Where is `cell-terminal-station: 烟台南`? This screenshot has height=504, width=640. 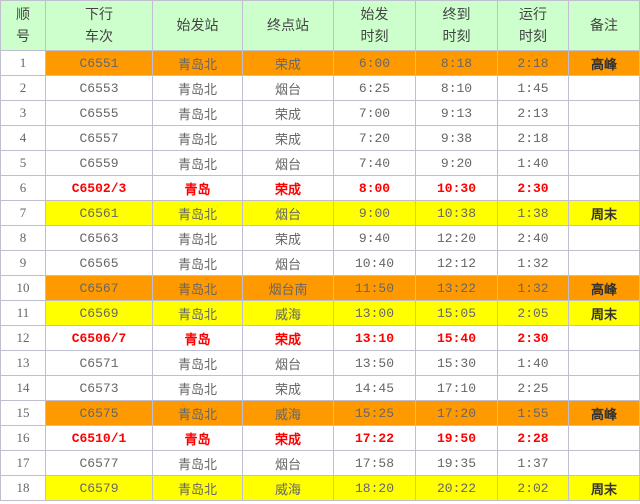
cell-terminal-station: 烟台南 is located at coordinates (288, 288).